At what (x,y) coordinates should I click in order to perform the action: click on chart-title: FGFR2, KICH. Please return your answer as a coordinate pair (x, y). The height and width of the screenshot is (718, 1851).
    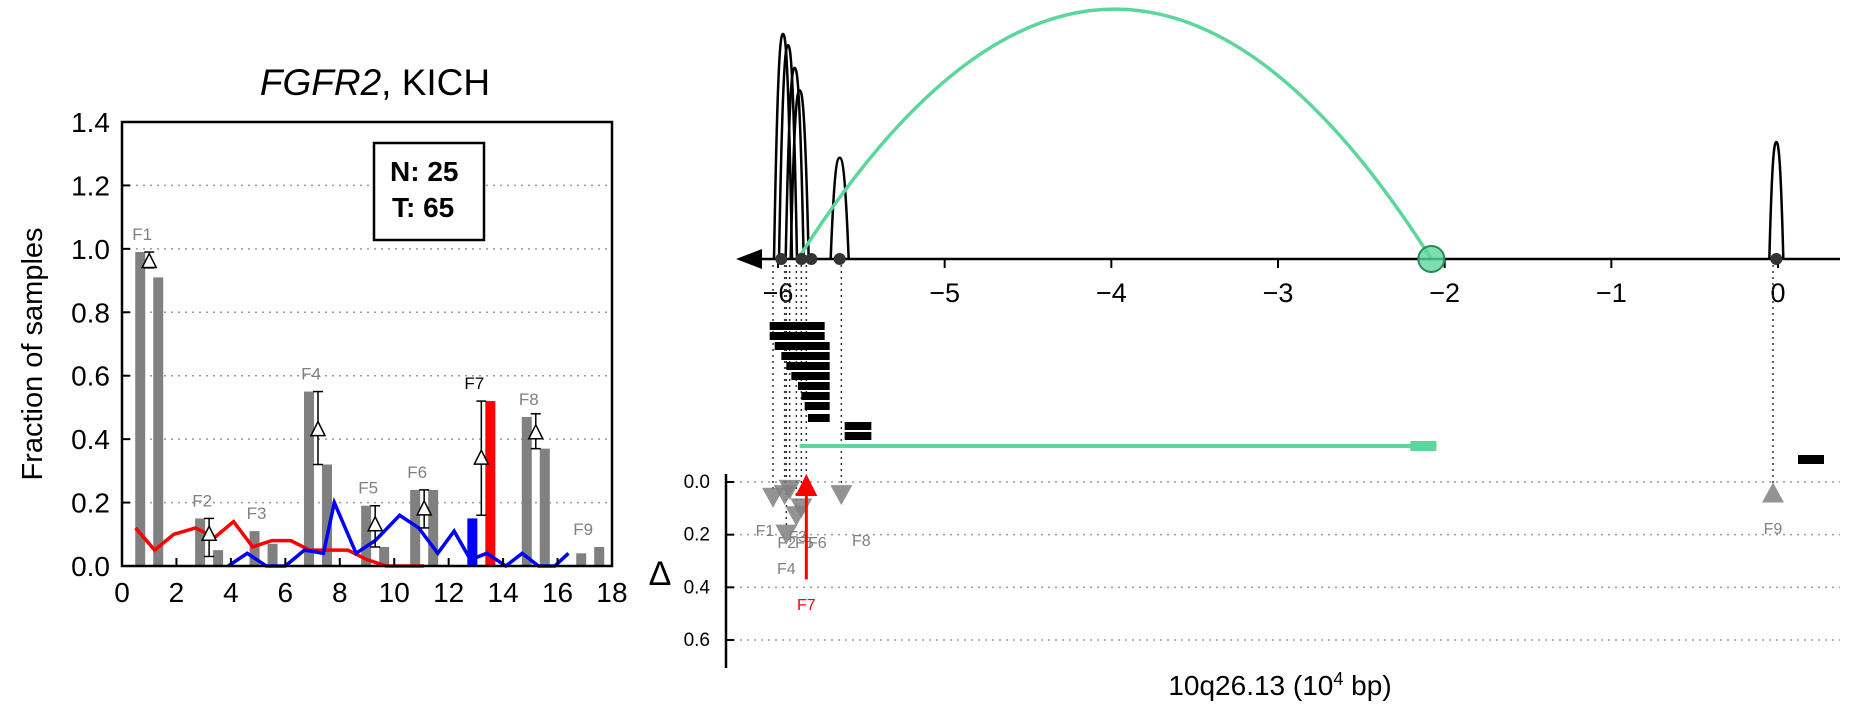
    Looking at the image, I should click on (375, 82).